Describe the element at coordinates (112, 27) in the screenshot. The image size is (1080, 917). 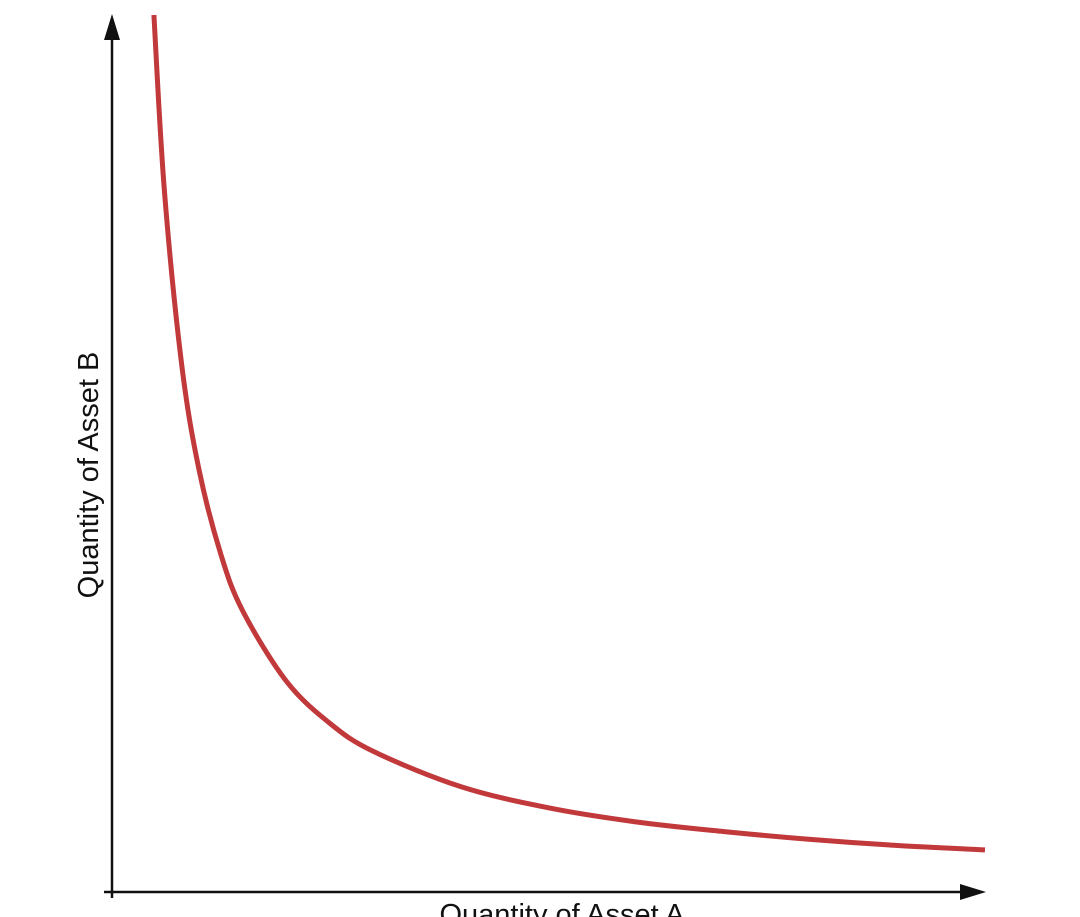
I see `y-axis-arrow` at that location.